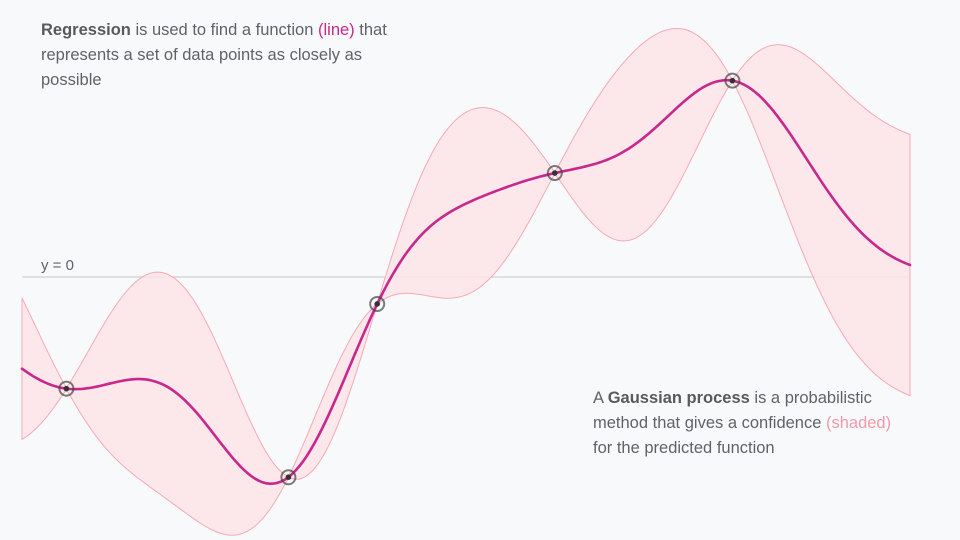 The width and height of the screenshot is (960, 540). Describe the element at coordinates (858, 423) in the screenshot. I see `shaded-keyword: (shaded)` at that location.